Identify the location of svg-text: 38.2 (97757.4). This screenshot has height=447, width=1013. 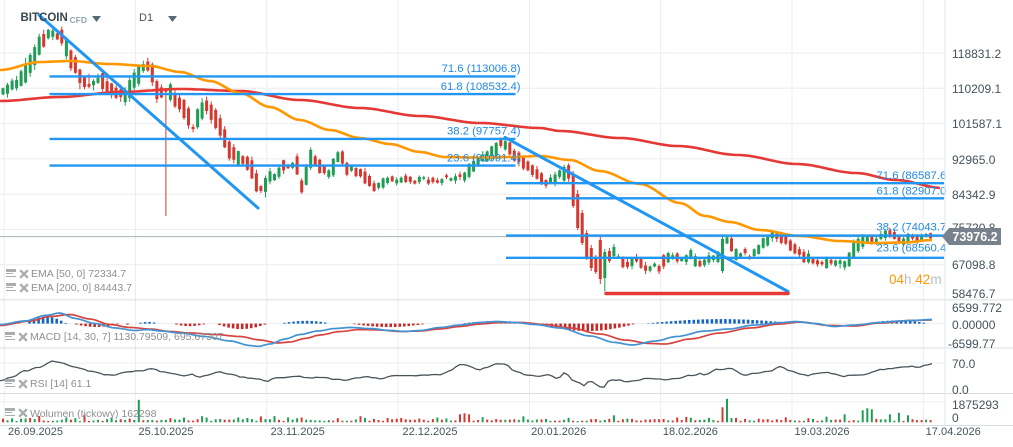
(484, 132).